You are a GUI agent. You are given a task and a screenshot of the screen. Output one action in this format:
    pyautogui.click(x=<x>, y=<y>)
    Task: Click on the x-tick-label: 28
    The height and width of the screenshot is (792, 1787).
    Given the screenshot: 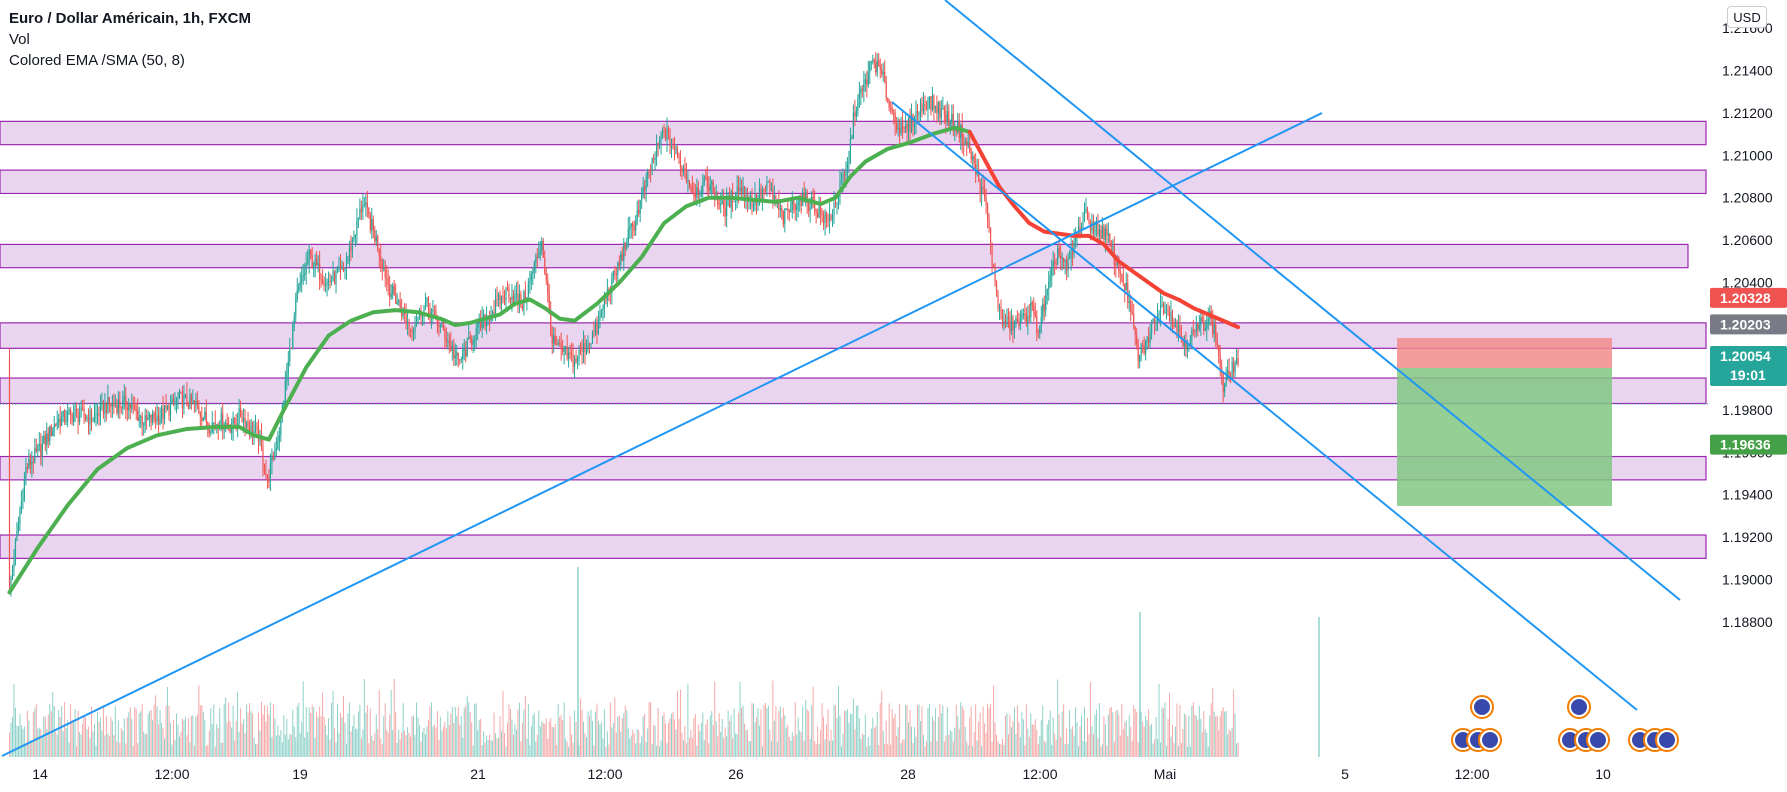 What is the action you would take?
    pyautogui.click(x=908, y=774)
    